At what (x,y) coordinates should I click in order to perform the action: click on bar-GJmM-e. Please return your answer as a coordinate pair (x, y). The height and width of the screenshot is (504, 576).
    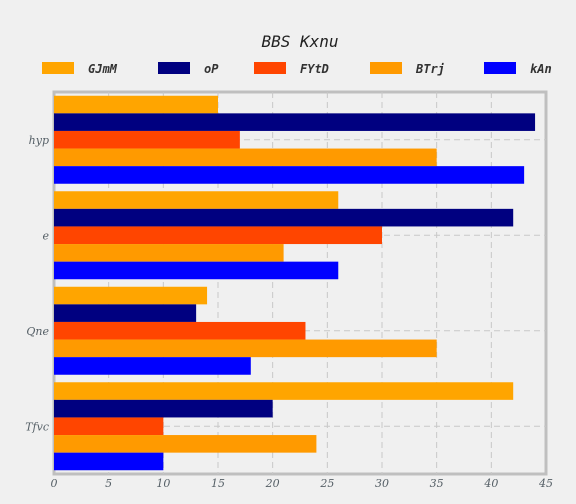
    Looking at the image, I should click on (196, 200).